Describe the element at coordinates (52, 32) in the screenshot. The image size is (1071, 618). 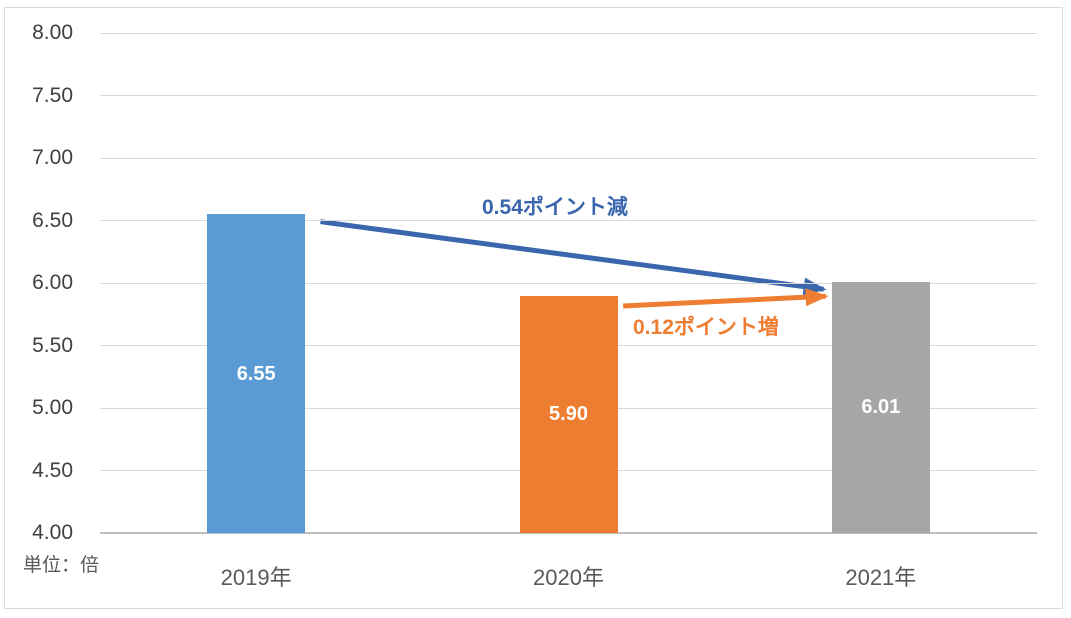
I see `y-tick-label: 8.00` at that location.